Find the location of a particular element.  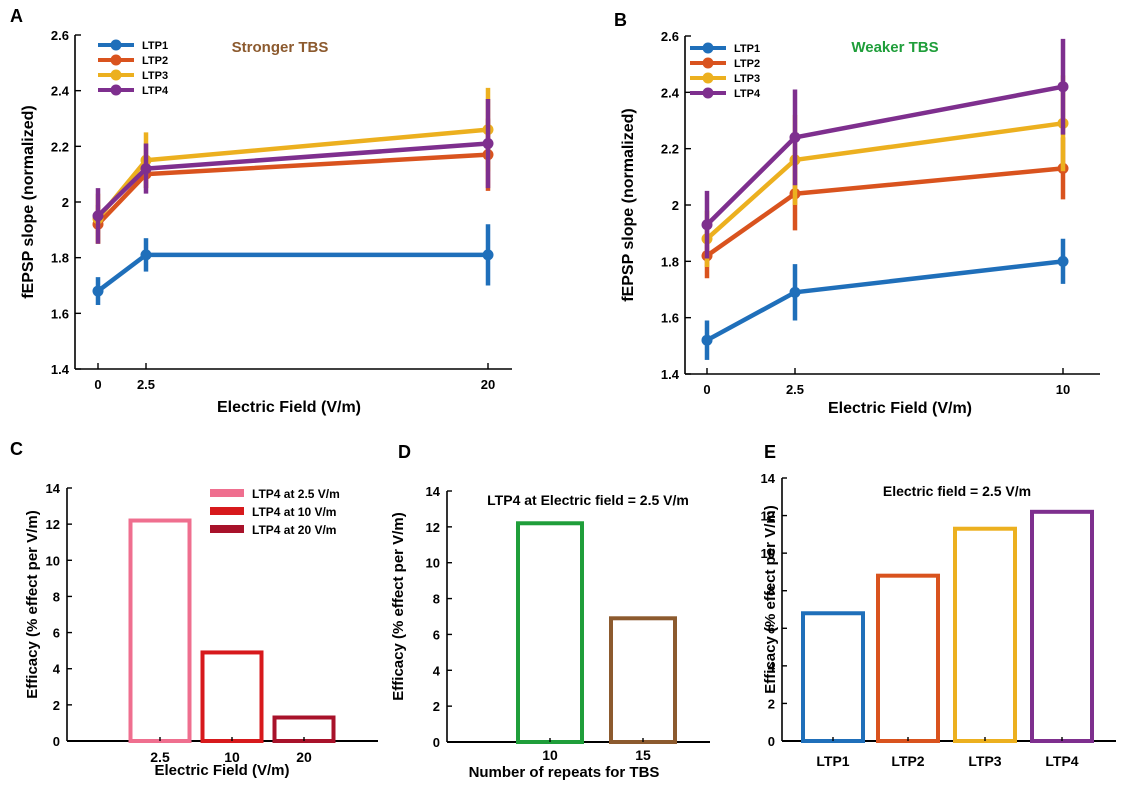

chart-title: Weaker TBS is located at coordinates (894, 47).